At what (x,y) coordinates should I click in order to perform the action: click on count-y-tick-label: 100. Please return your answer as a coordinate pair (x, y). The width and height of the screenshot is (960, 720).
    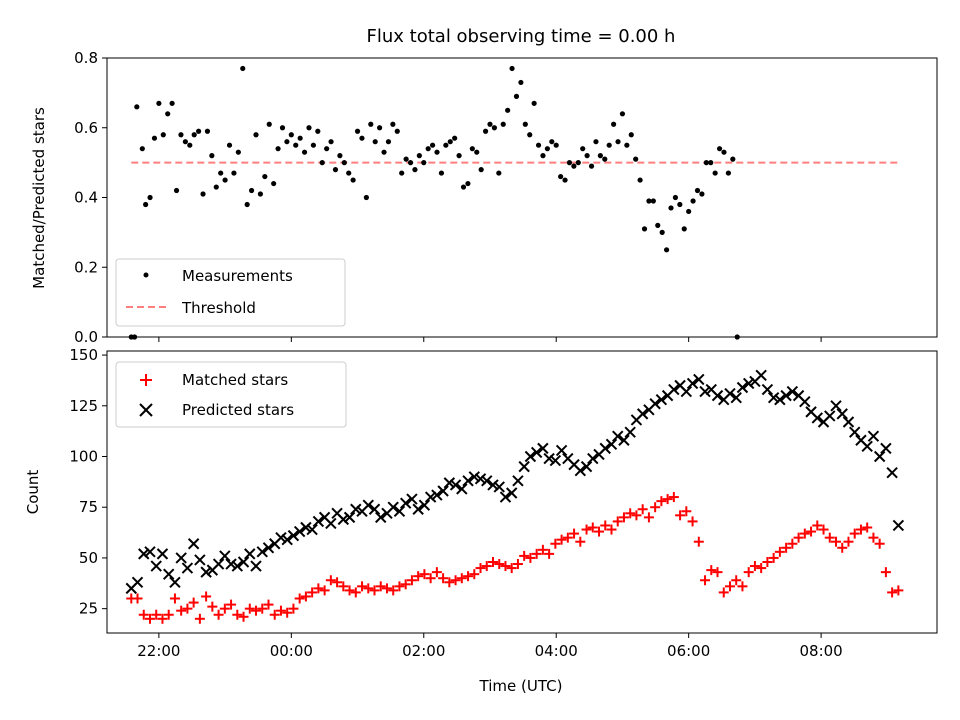
    Looking at the image, I should click on (83, 456).